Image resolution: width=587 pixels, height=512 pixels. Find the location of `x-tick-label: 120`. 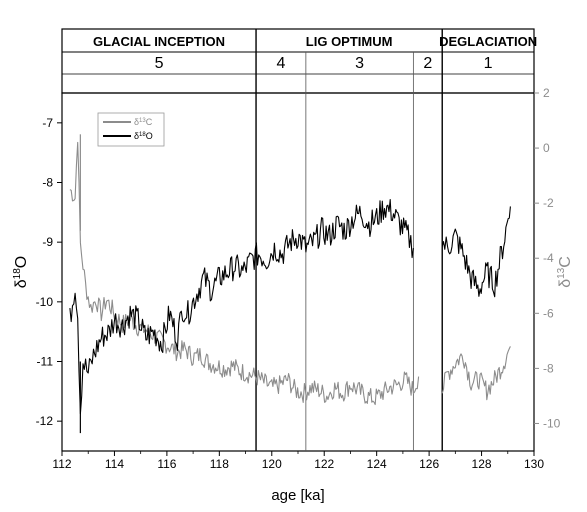

x-tick-label: 120 is located at coordinates (272, 464).